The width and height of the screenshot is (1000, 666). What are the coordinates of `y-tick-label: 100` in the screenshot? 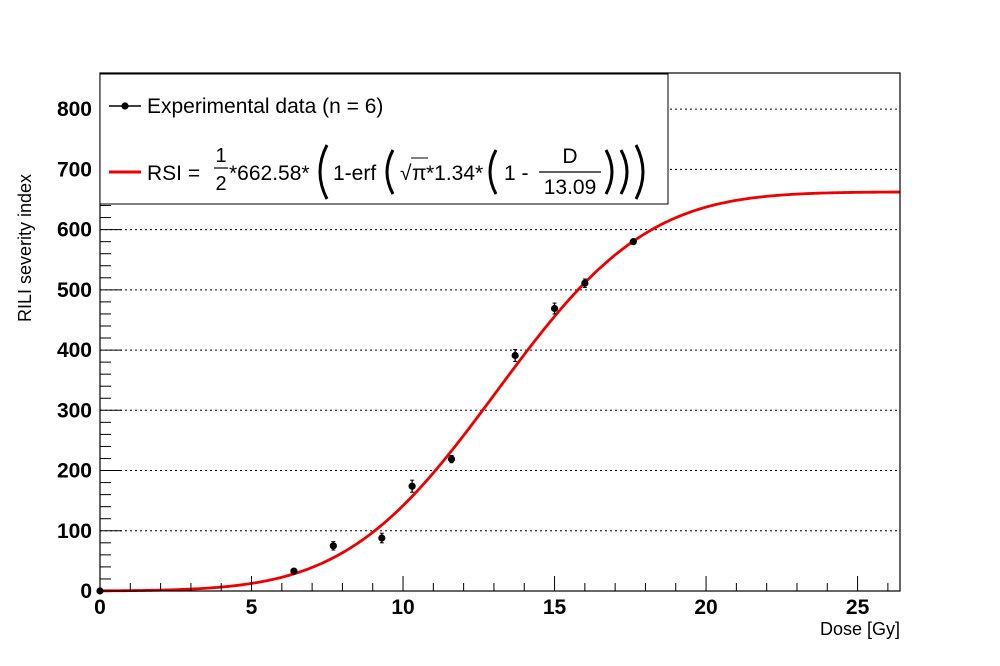 It's located at (74, 531).